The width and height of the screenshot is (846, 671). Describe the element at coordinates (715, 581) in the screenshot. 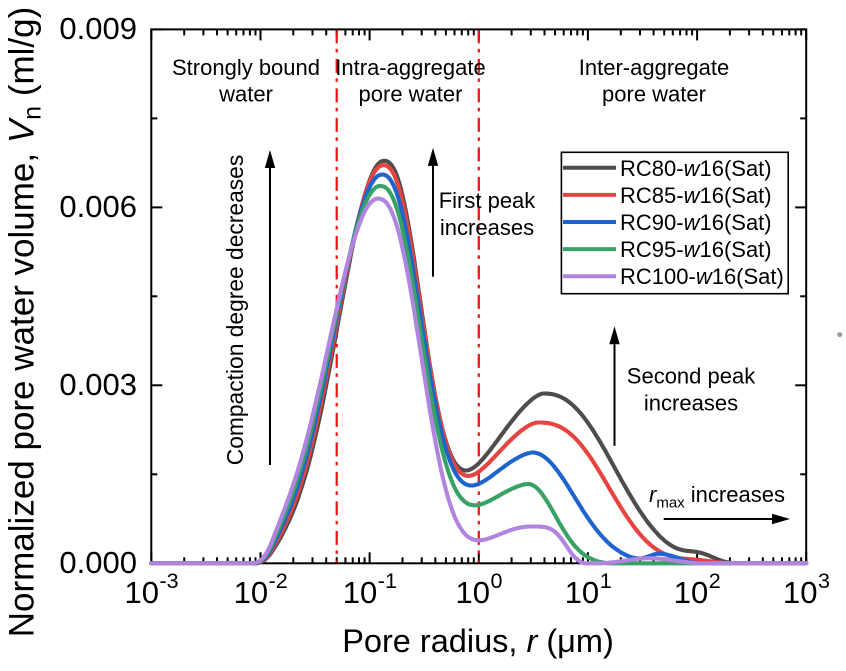

I see `svg-text: 2` at that location.